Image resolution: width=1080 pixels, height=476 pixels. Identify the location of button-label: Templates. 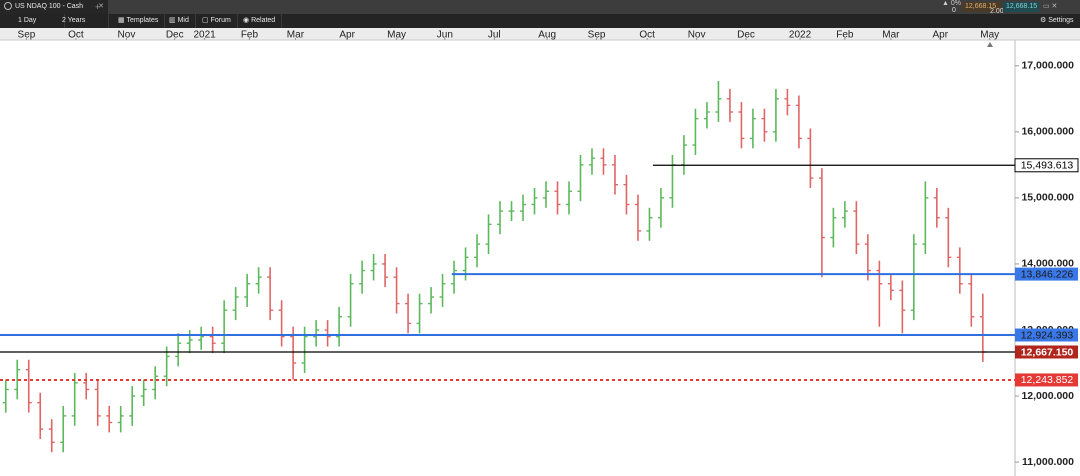
(142, 20).